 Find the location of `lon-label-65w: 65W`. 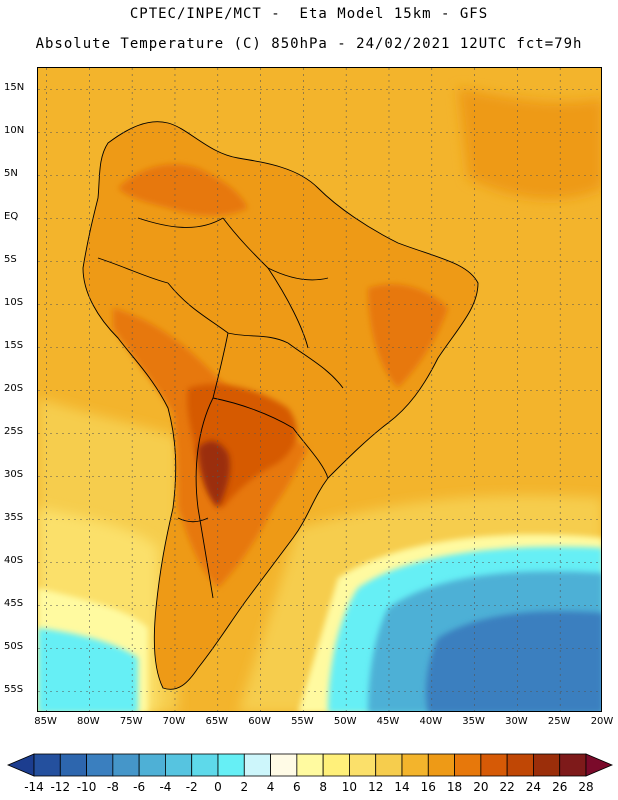

lon-label-65w: 65W is located at coordinates (217, 721).